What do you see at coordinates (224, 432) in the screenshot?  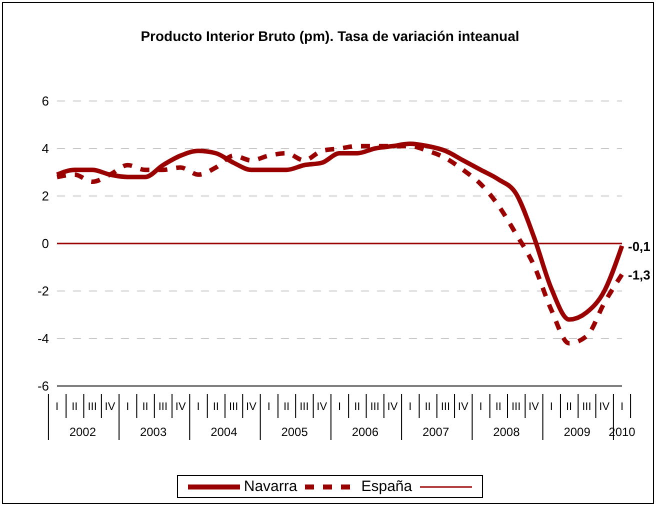 I see `text: 2004` at bounding box center [224, 432].